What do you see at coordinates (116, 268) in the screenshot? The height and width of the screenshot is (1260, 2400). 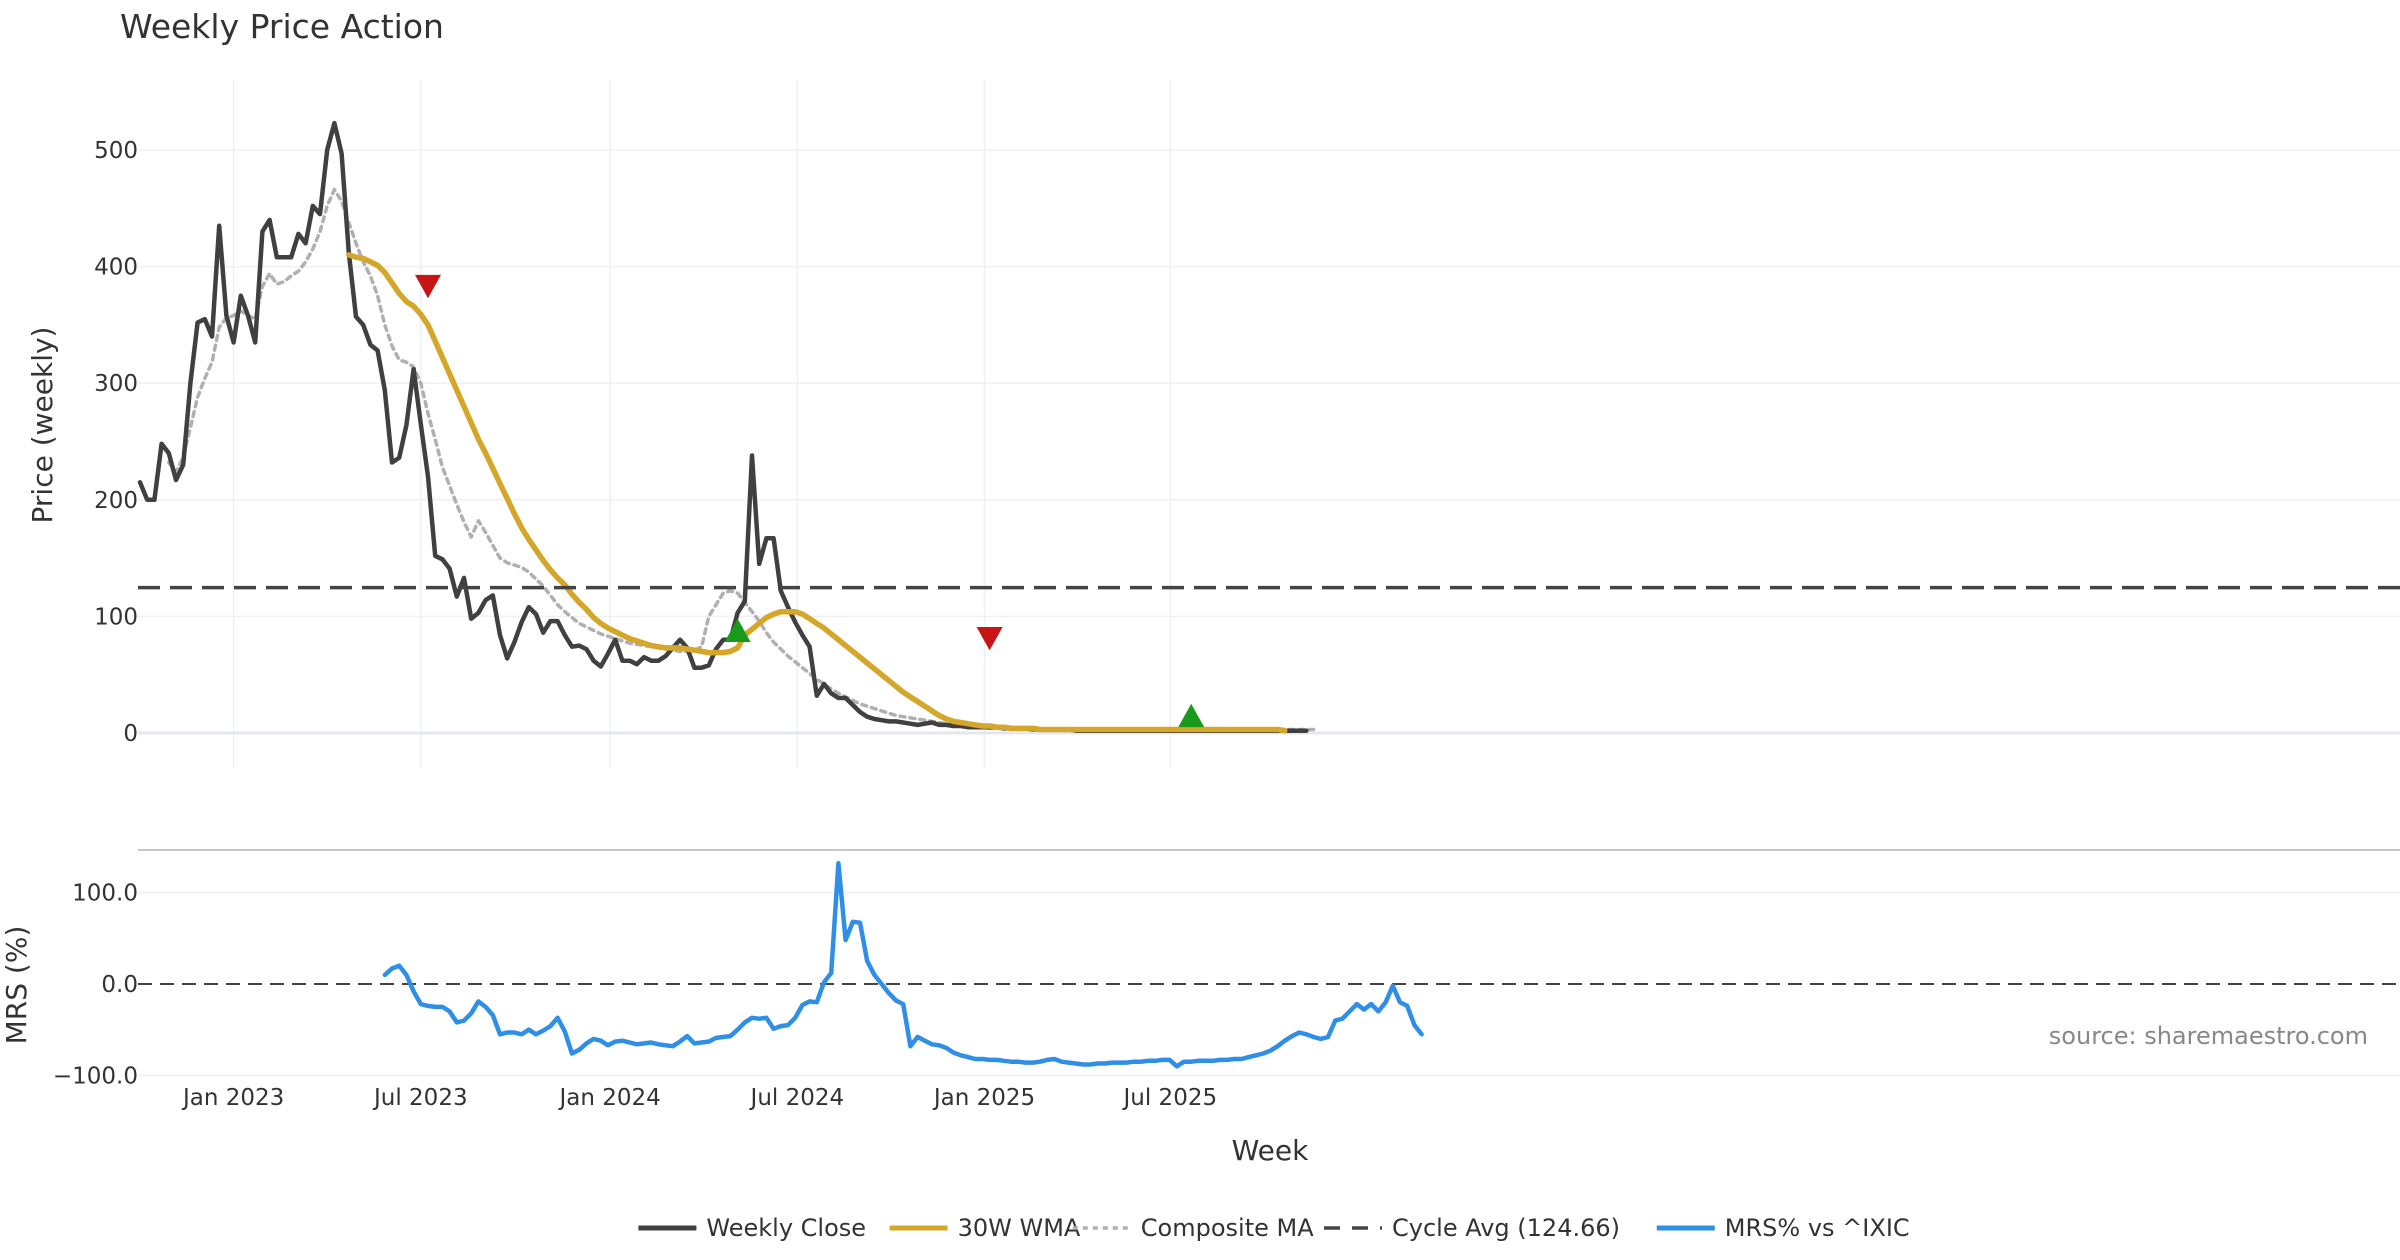 I see `price-y-tick-label: 400` at bounding box center [116, 268].